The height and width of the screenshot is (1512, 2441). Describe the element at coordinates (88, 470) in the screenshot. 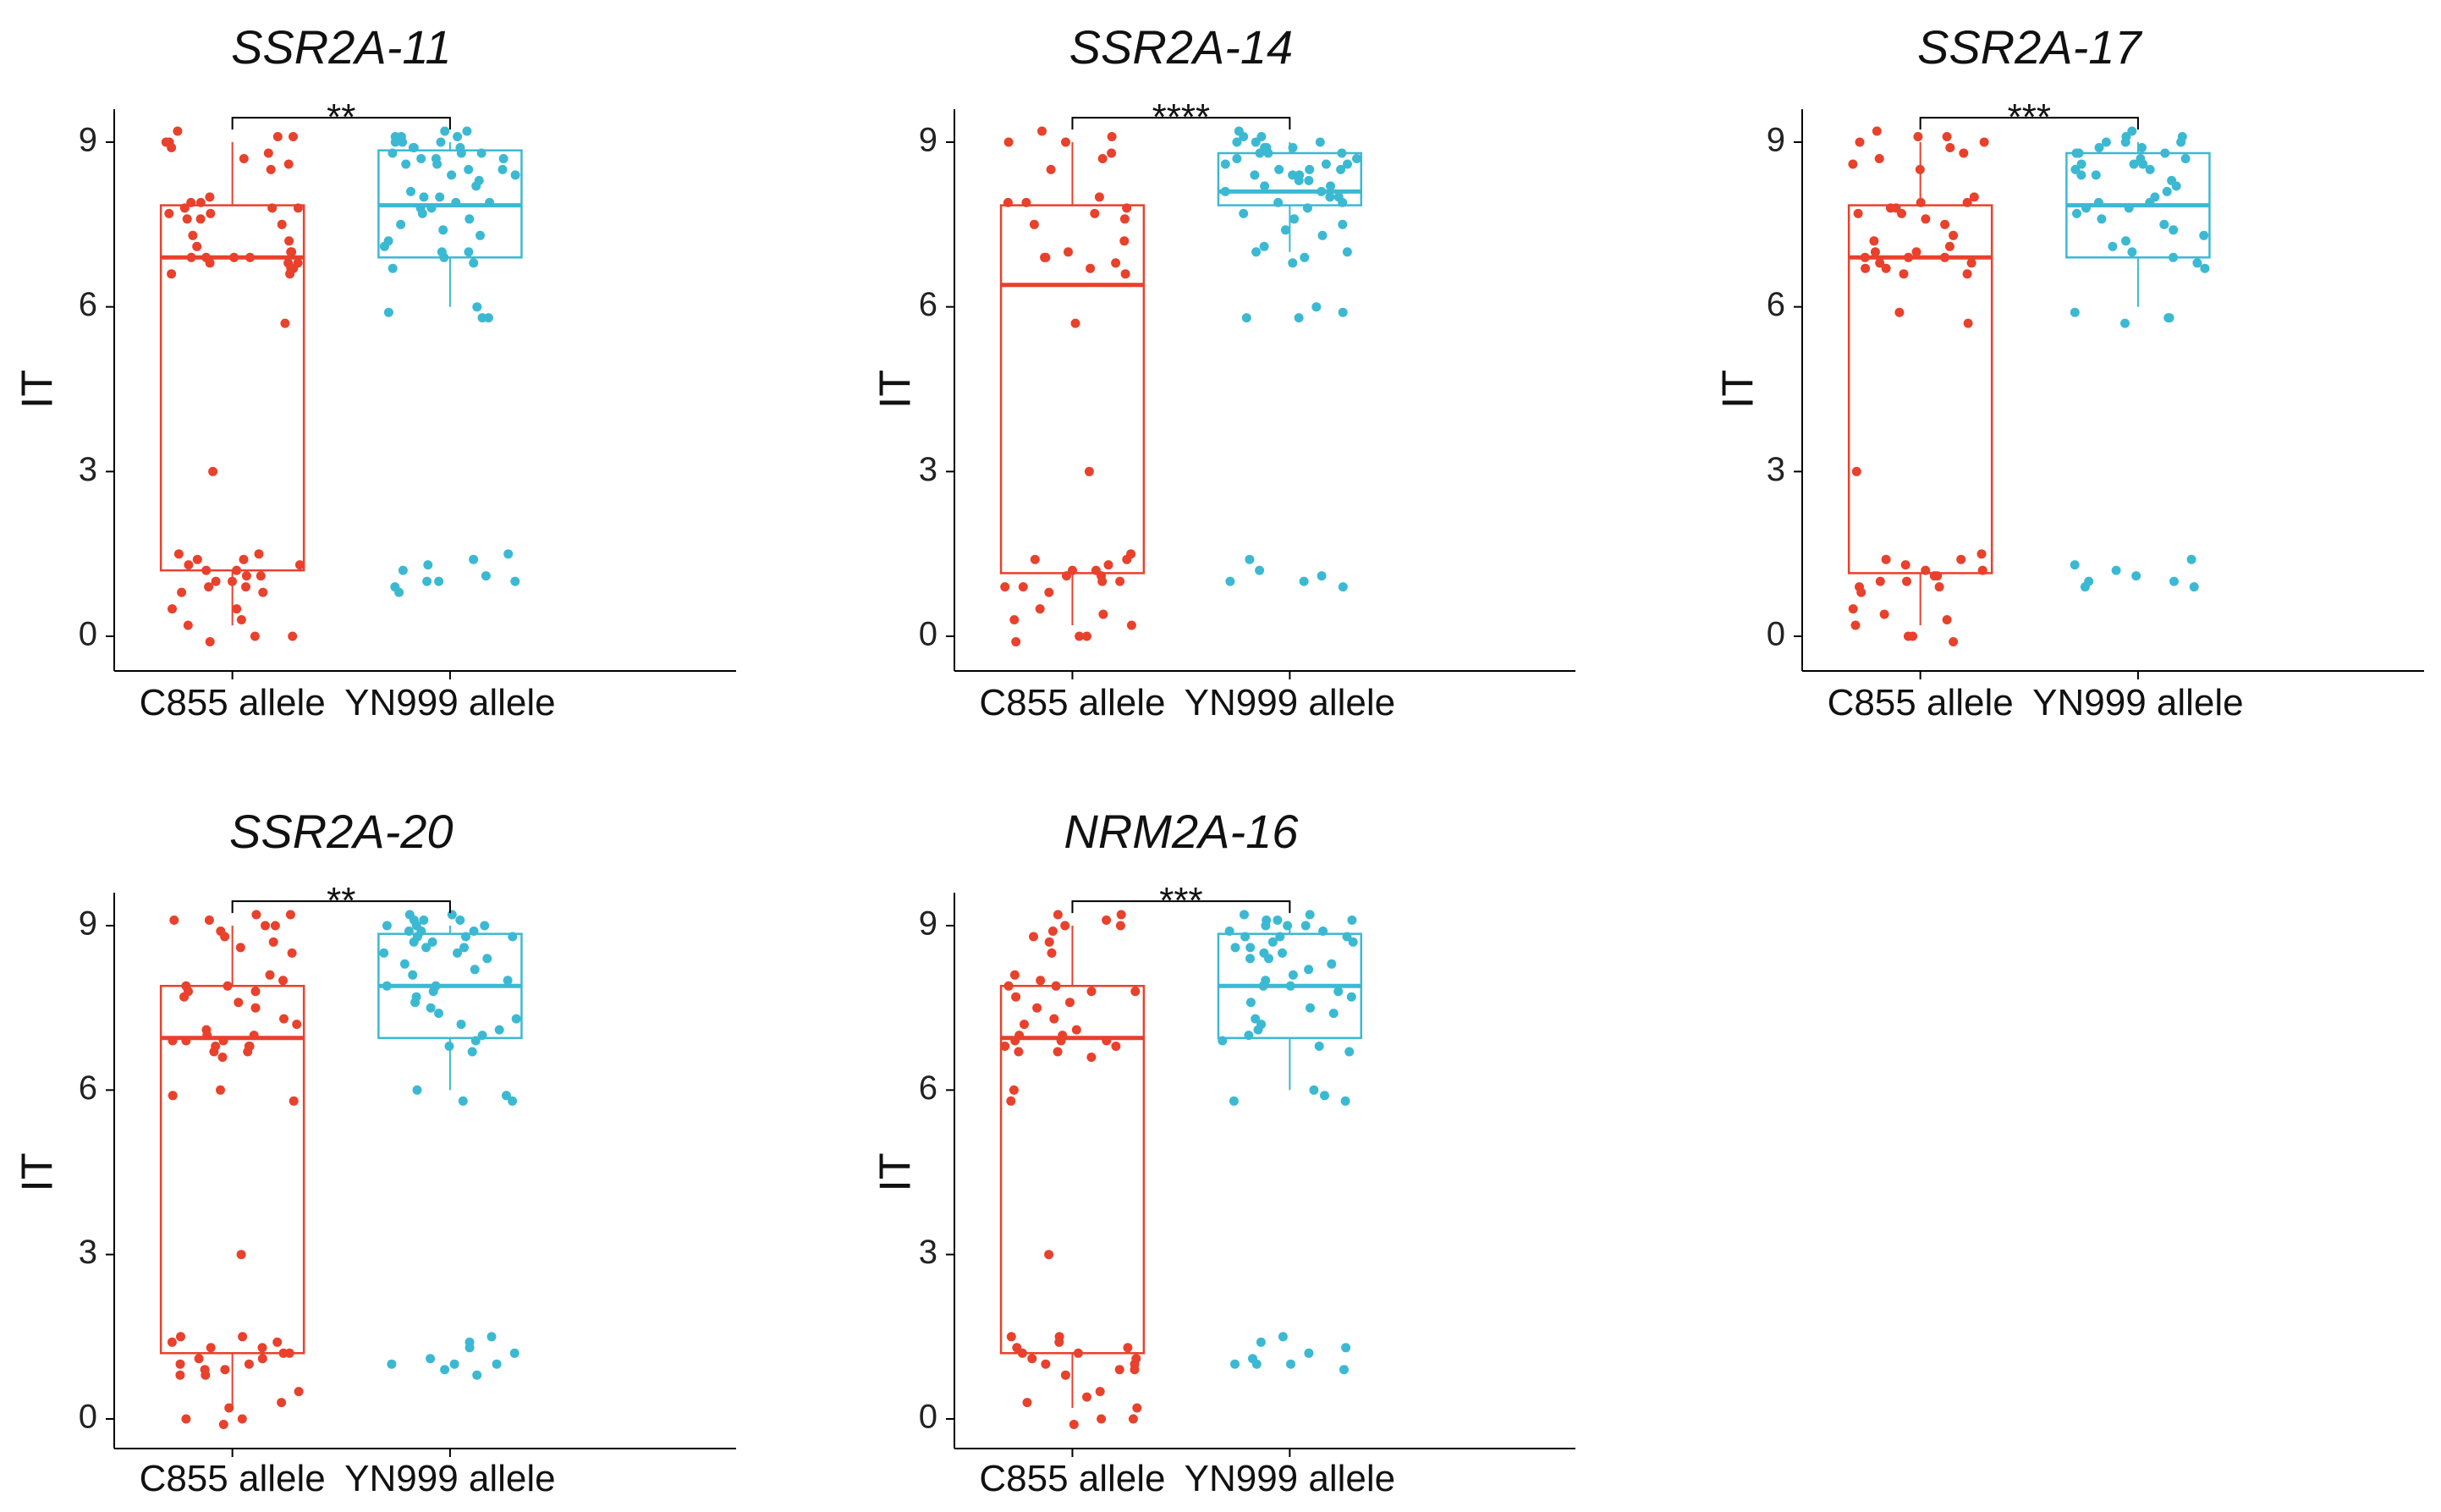

I see `y-tick-label: 3` at that location.